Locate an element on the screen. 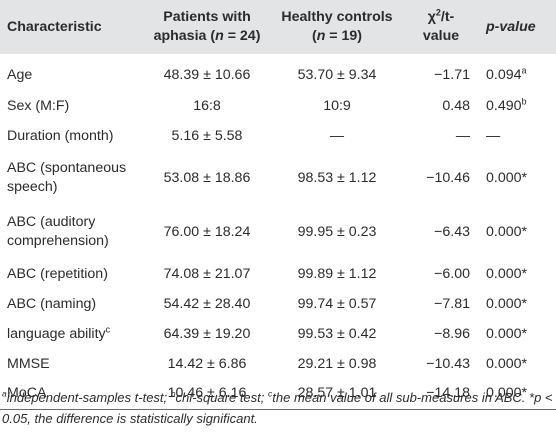  header-controls: Healthy controls (n = 19) is located at coordinates (337, 27).